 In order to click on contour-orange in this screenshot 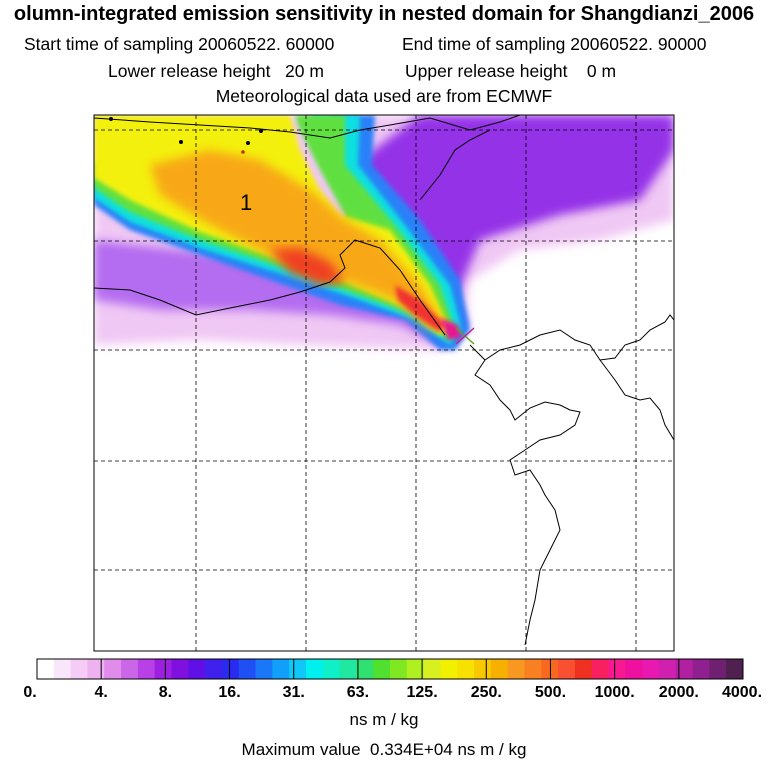, I will do `click(297, 240)`.